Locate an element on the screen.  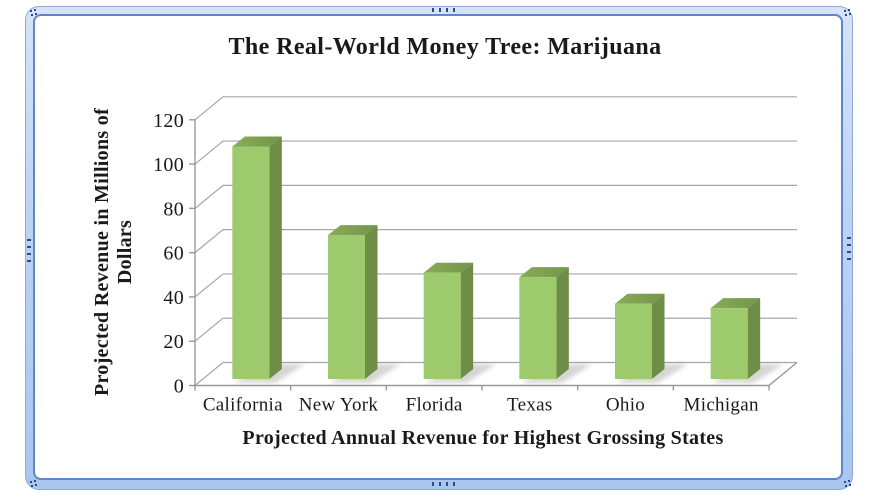
bar-side-michigan is located at coordinates (754, 338).